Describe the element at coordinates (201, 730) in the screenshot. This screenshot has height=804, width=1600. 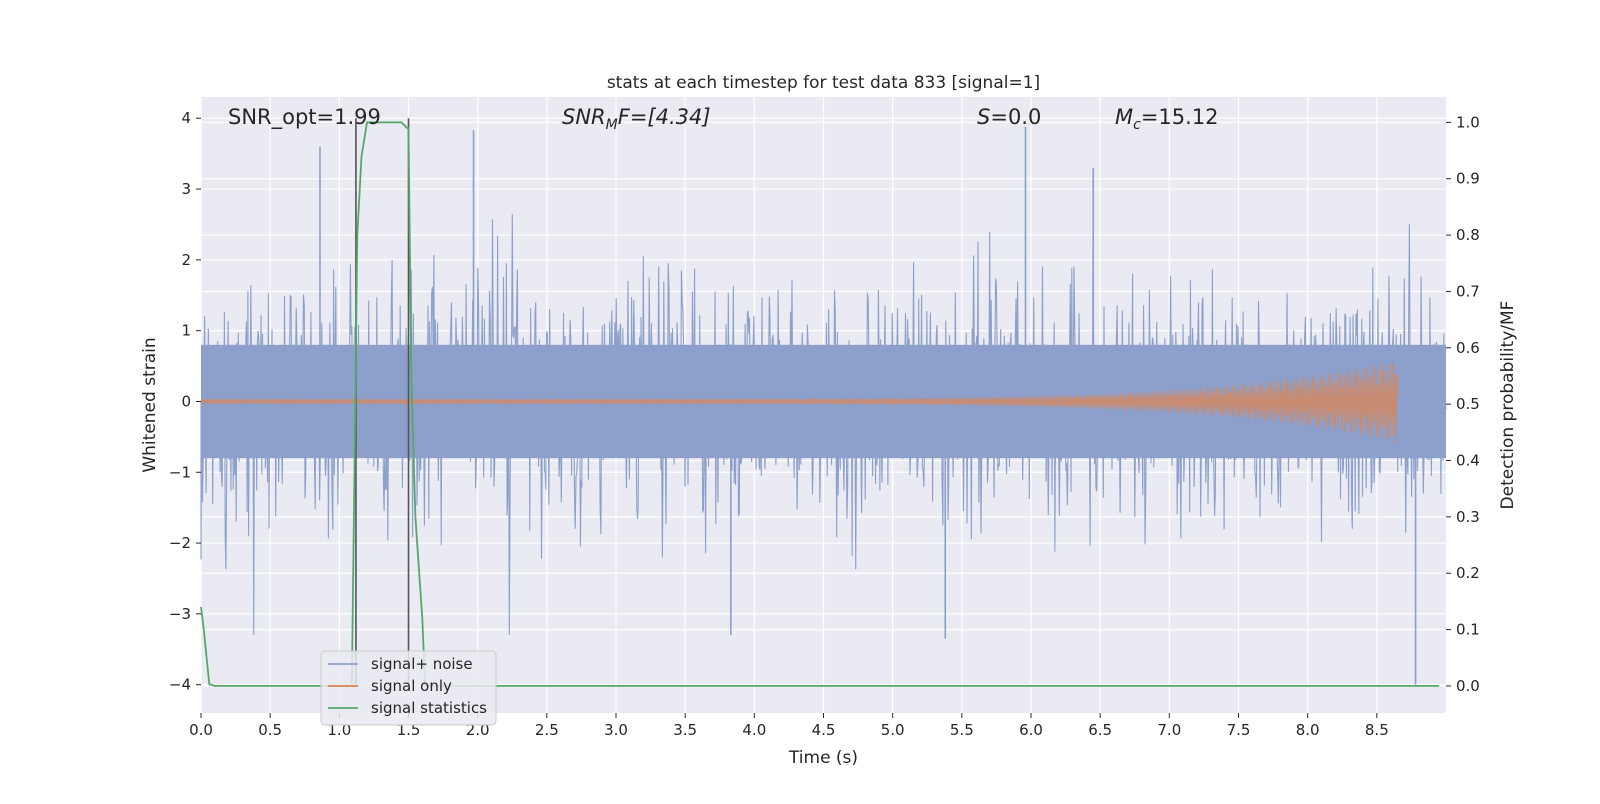
I see `x-tick-label: 0.0` at that location.